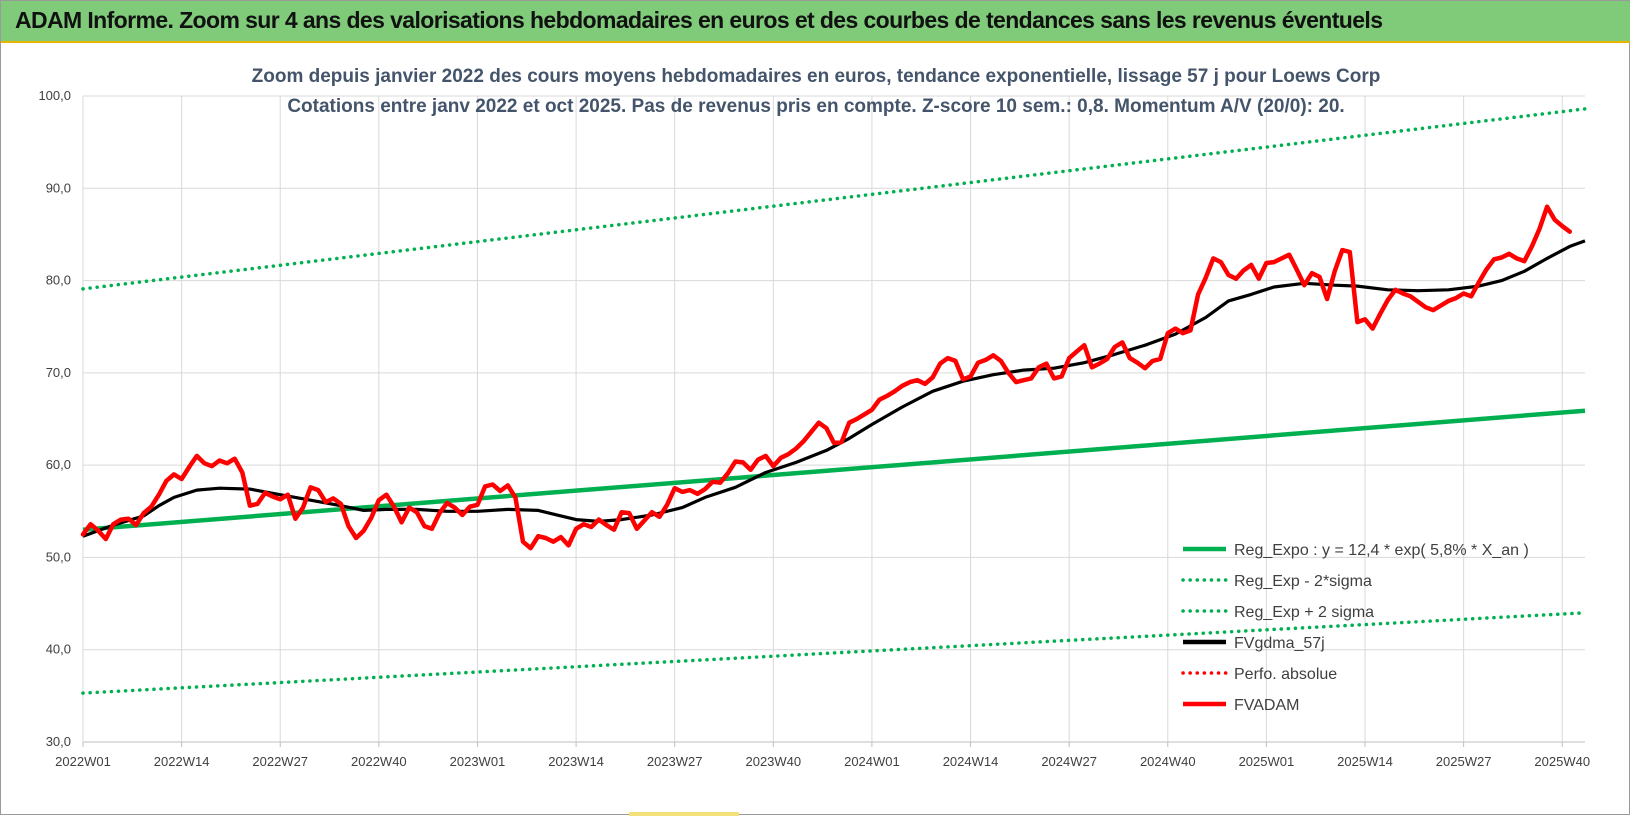 Image resolution: width=1630 pixels, height=816 pixels. Describe the element at coordinates (1266, 705) in the screenshot. I see `legend-label: FVADAM` at that location.